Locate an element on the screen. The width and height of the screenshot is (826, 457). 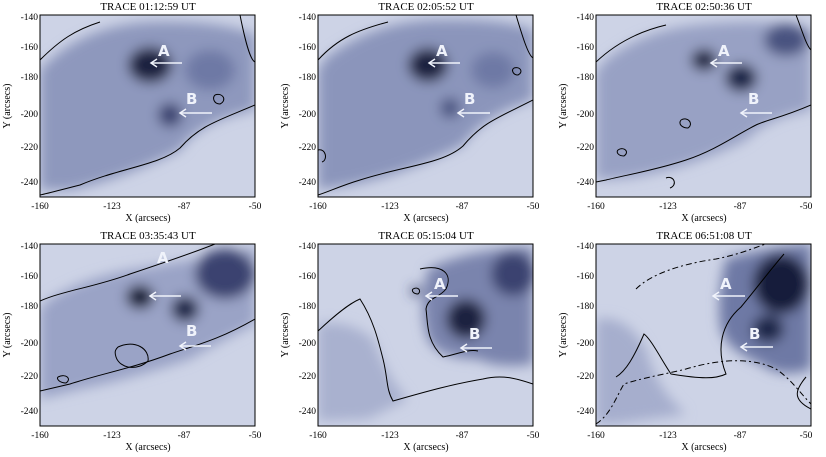
dashed-contour-line is located at coordinates (703, 334).